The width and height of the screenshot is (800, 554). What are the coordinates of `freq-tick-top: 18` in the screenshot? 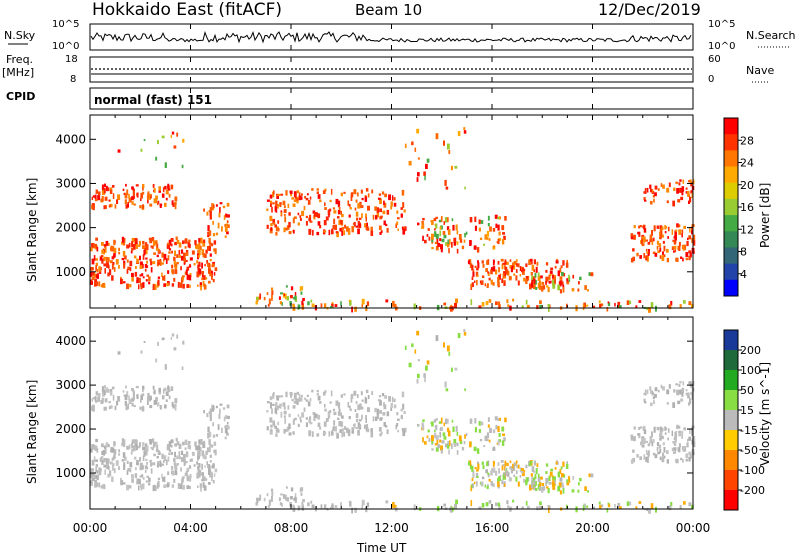 It's located at (71, 59).